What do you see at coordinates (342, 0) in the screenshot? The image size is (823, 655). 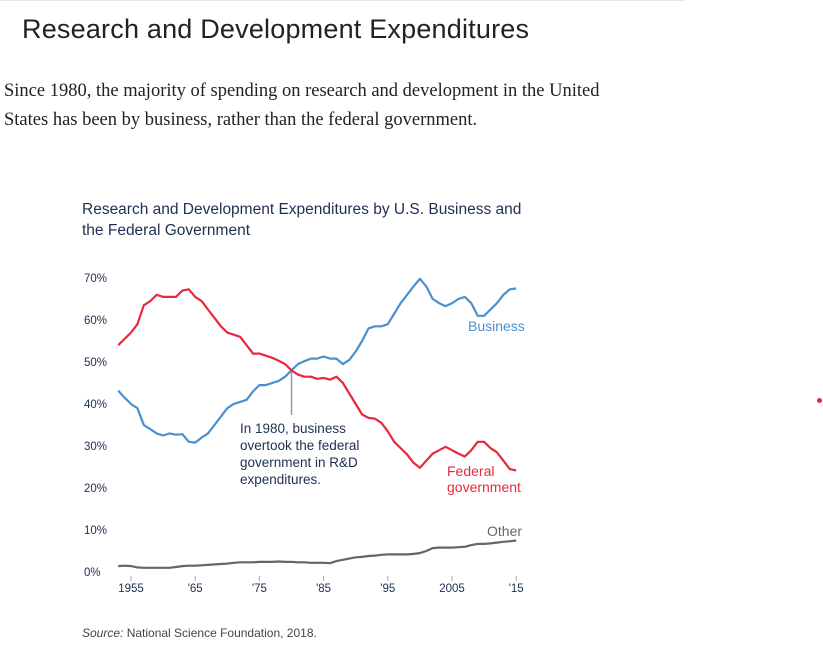 I see `top-divider` at bounding box center [342, 0].